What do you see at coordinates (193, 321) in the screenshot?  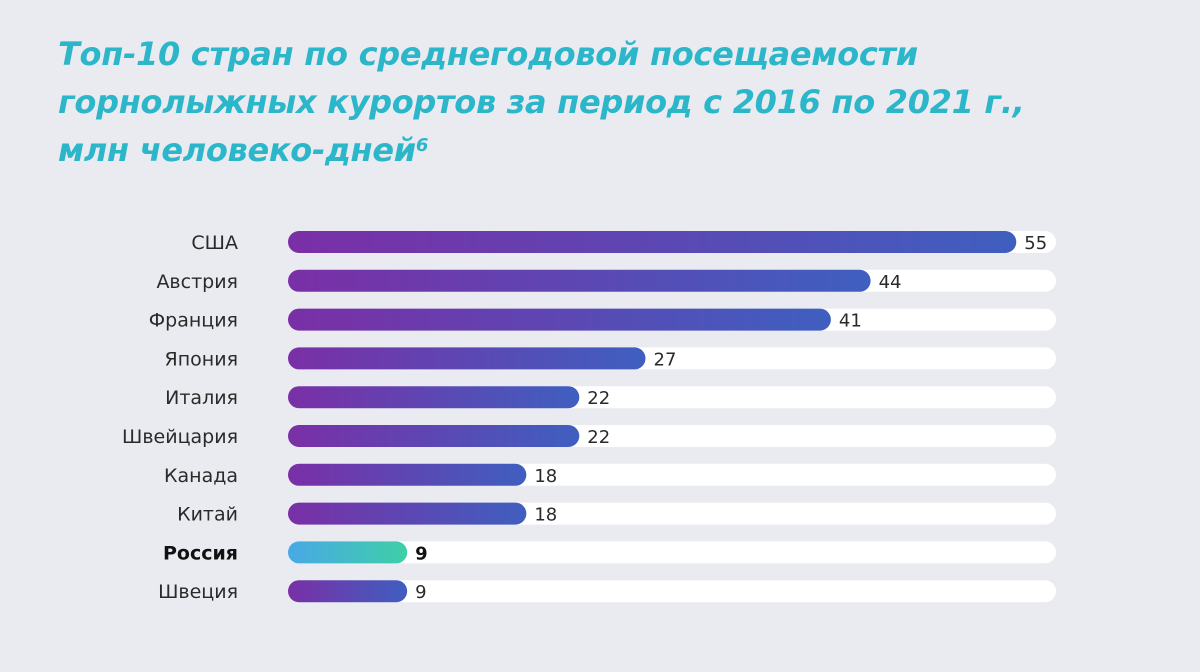 I see `category-label: Франция` at bounding box center [193, 321].